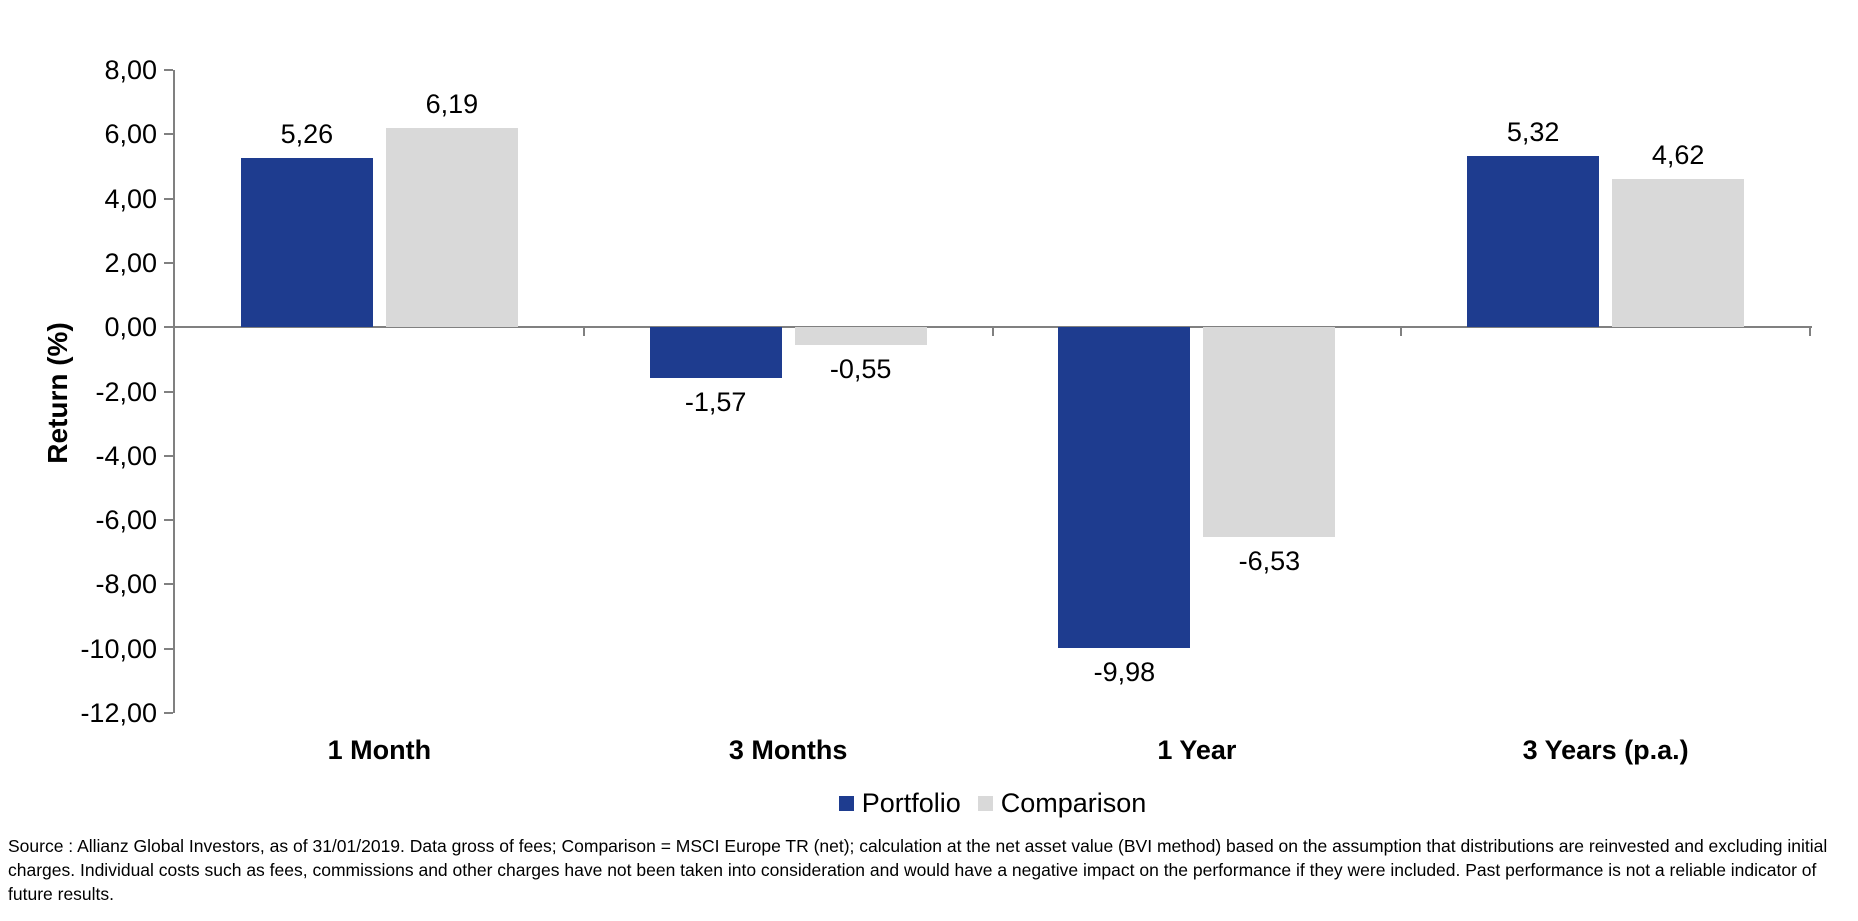 This screenshot has width=1858, height=921. Describe the element at coordinates (452, 104) in the screenshot. I see `comparison-value-label: 6,19` at that location.